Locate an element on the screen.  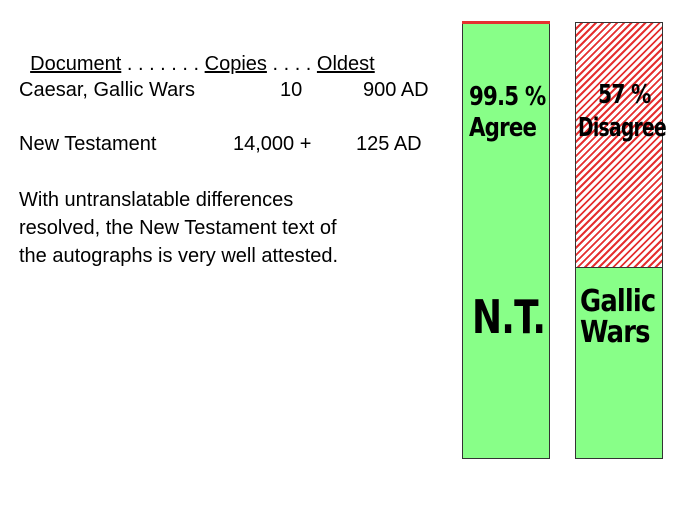
row-1-copies: 10 is located at coordinates (291, 90).